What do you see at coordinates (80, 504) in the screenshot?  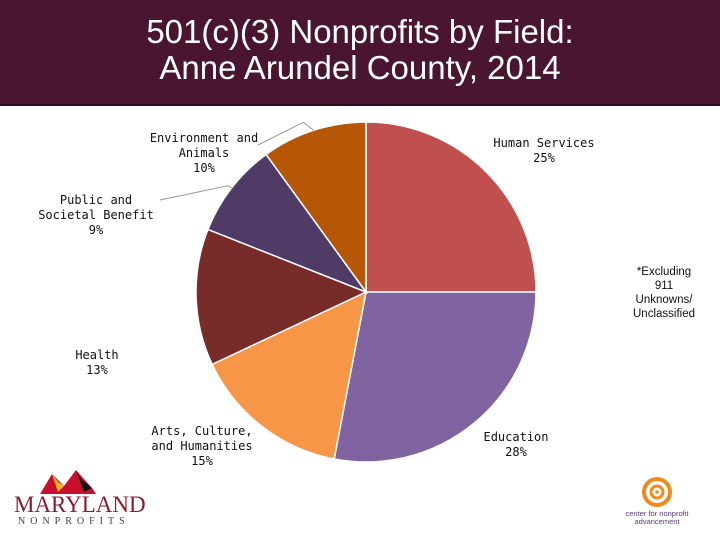 I see `logo-maryland-text: MARYLAND` at bounding box center [80, 504].